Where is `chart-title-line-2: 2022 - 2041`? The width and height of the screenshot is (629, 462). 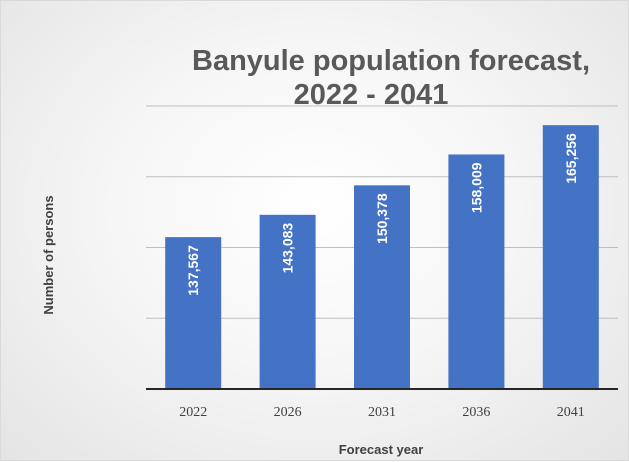 chart-title-line-2: 2022 - 2041 is located at coordinates (371, 95).